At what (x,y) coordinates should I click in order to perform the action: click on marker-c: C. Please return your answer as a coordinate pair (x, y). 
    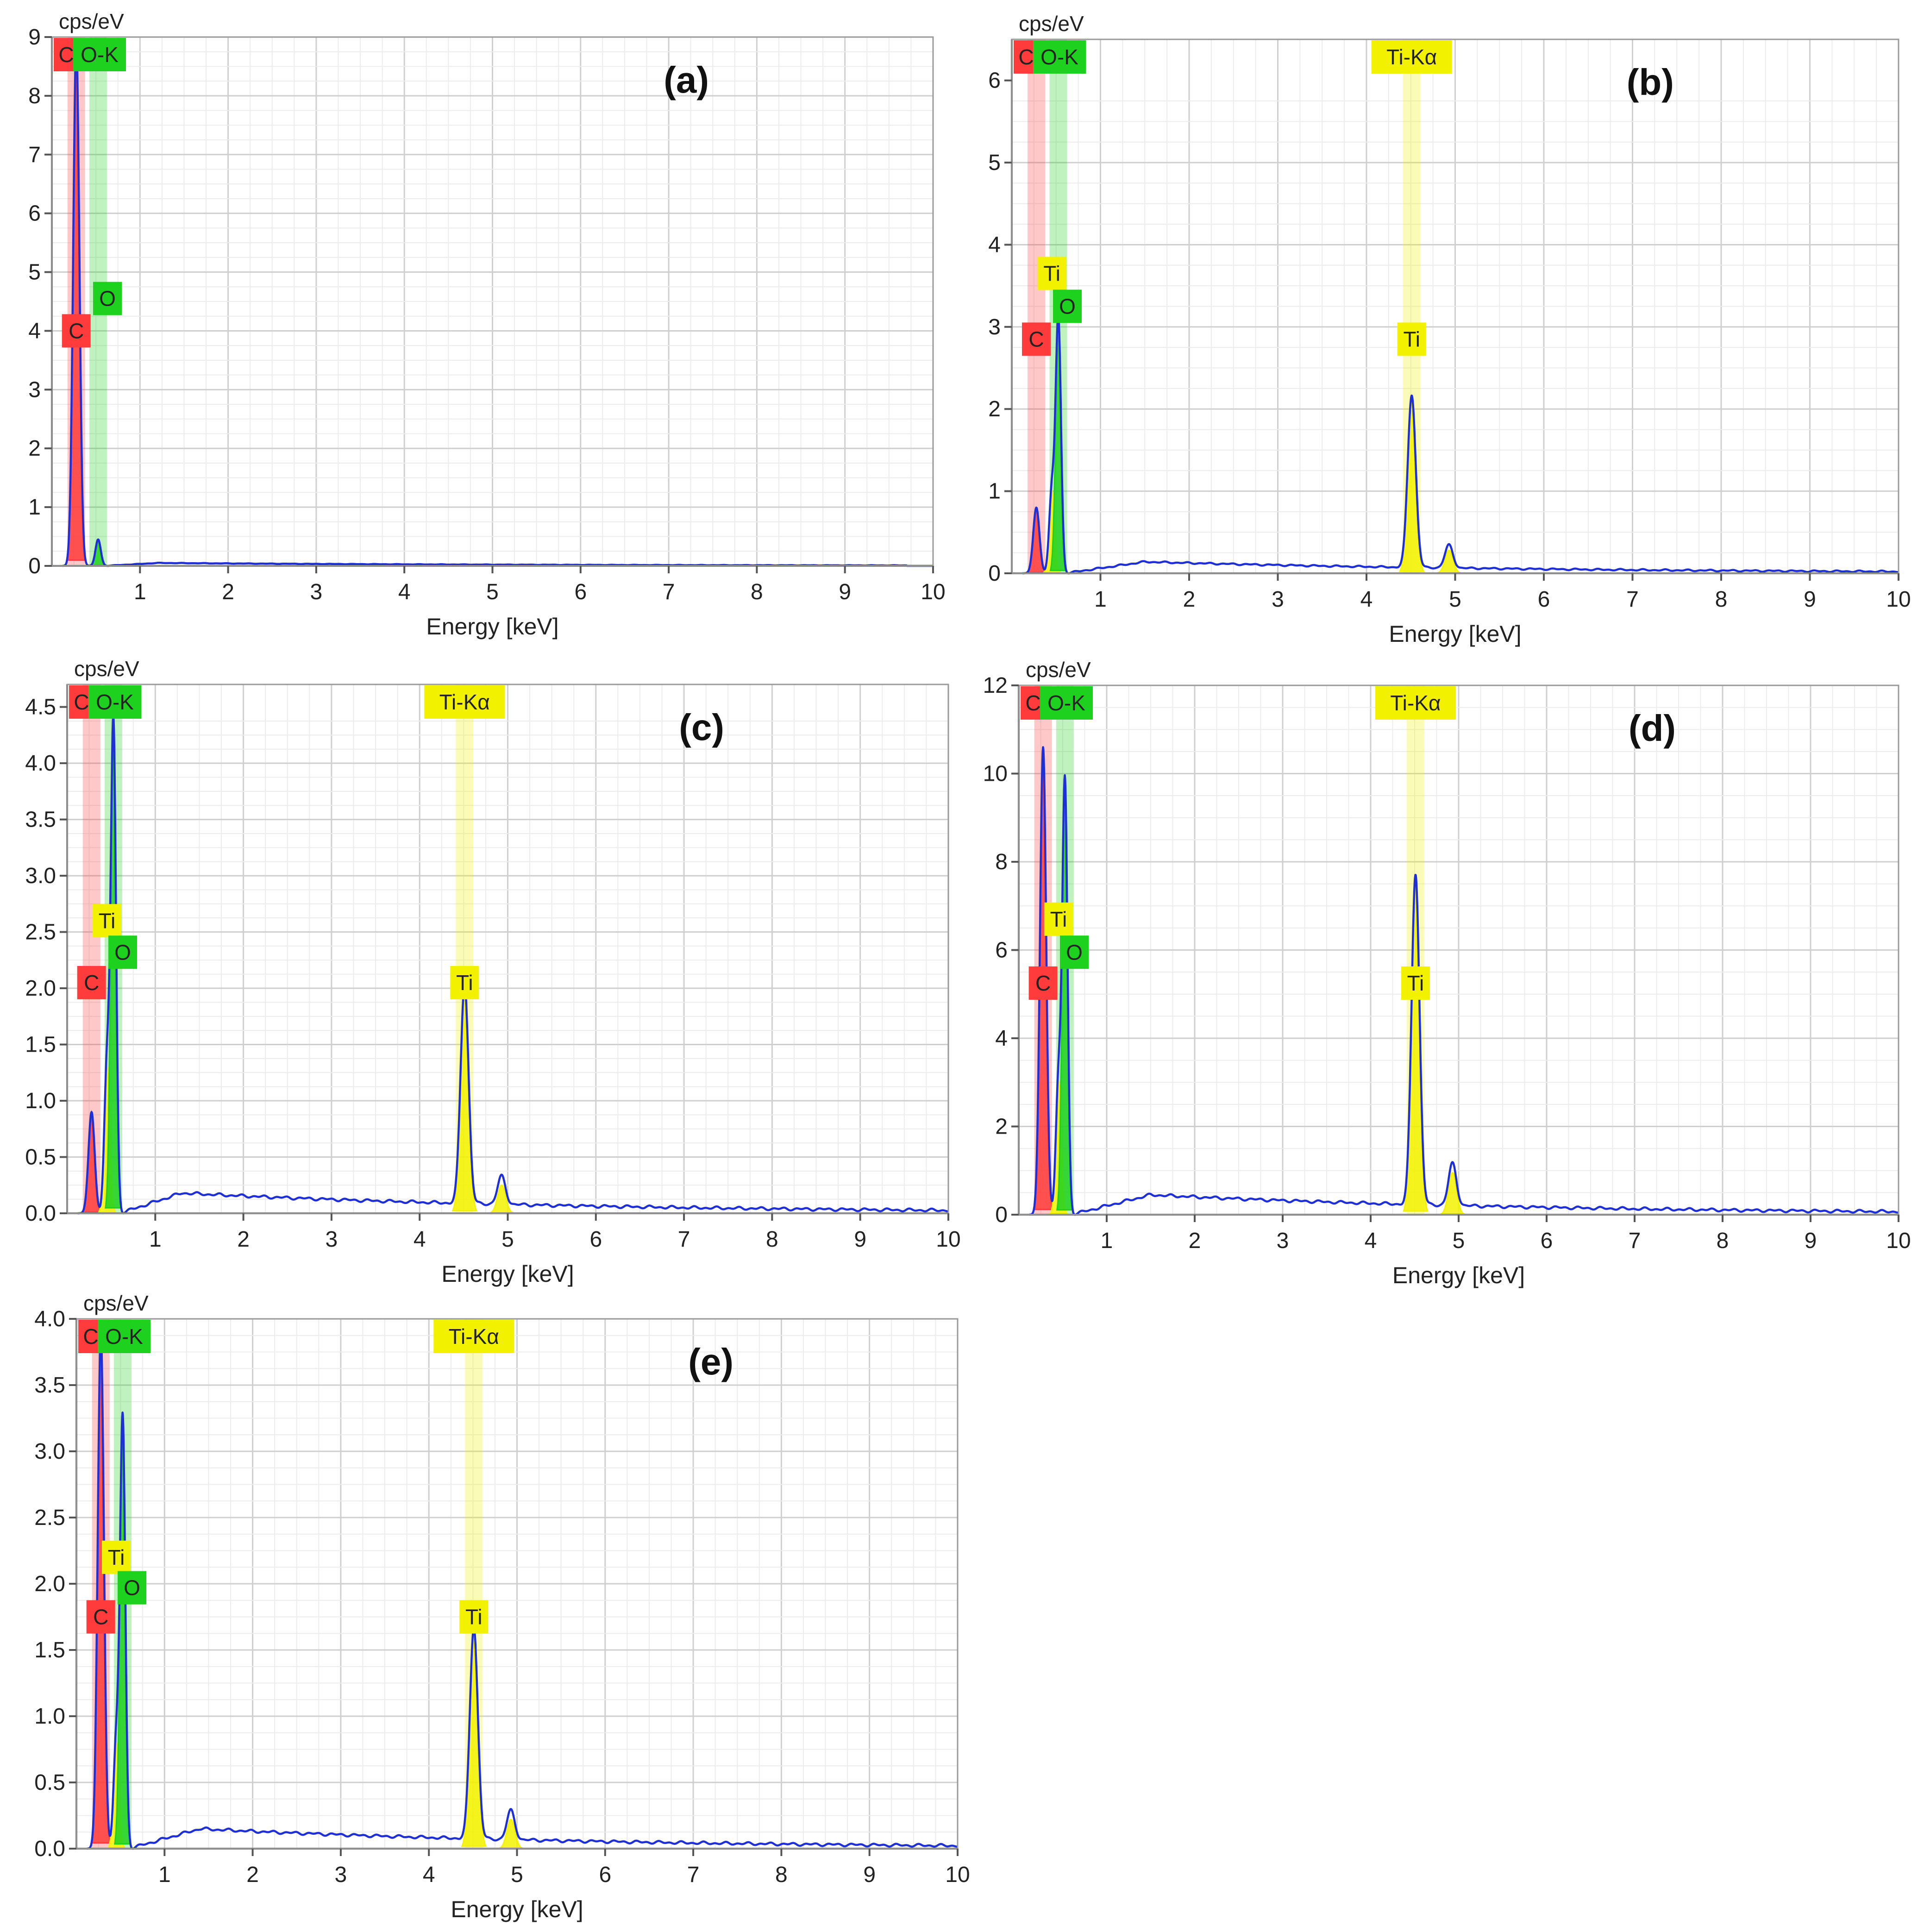
    Looking at the image, I should click on (1043, 983).